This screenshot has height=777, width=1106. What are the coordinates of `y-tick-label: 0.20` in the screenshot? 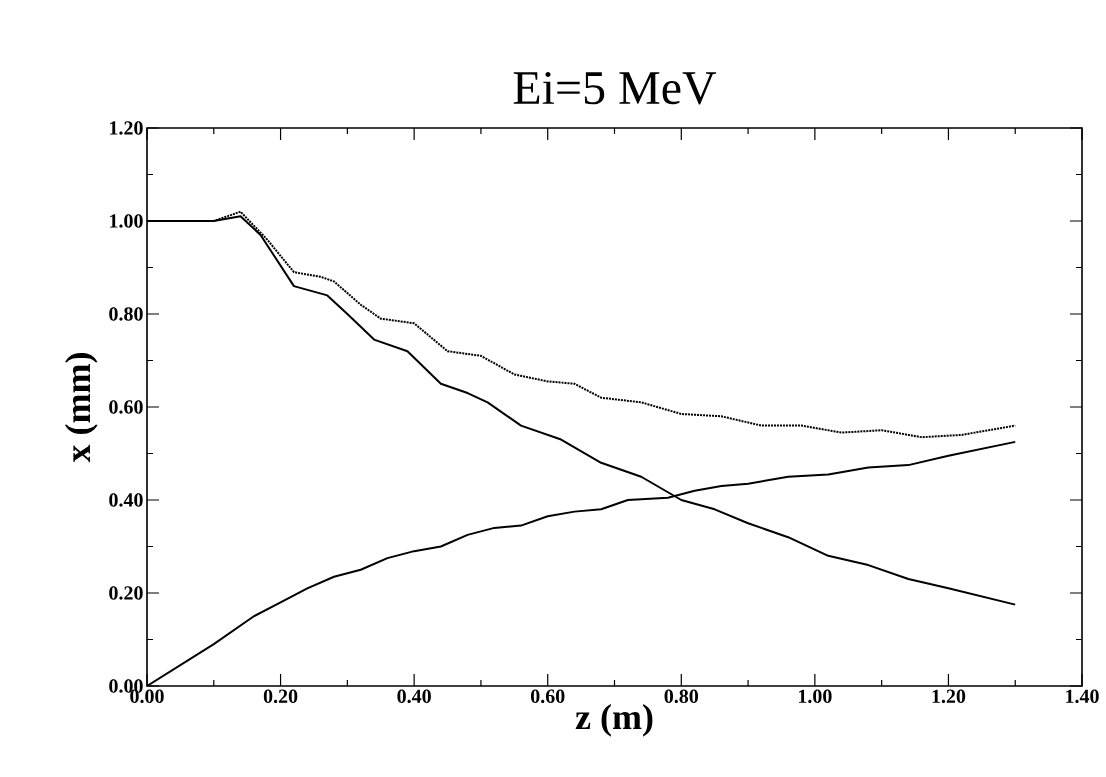 It's located at (126, 593).